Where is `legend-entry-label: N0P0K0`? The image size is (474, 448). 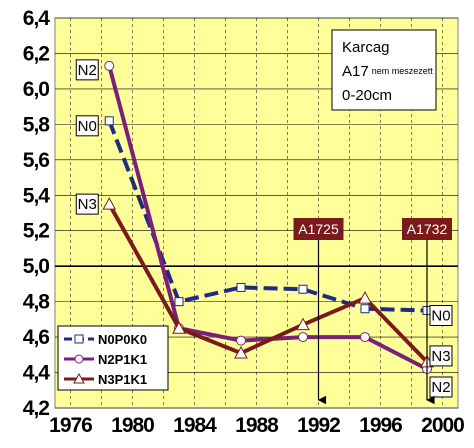 legend-entry-label: N0P0K0 is located at coordinates (122, 339).